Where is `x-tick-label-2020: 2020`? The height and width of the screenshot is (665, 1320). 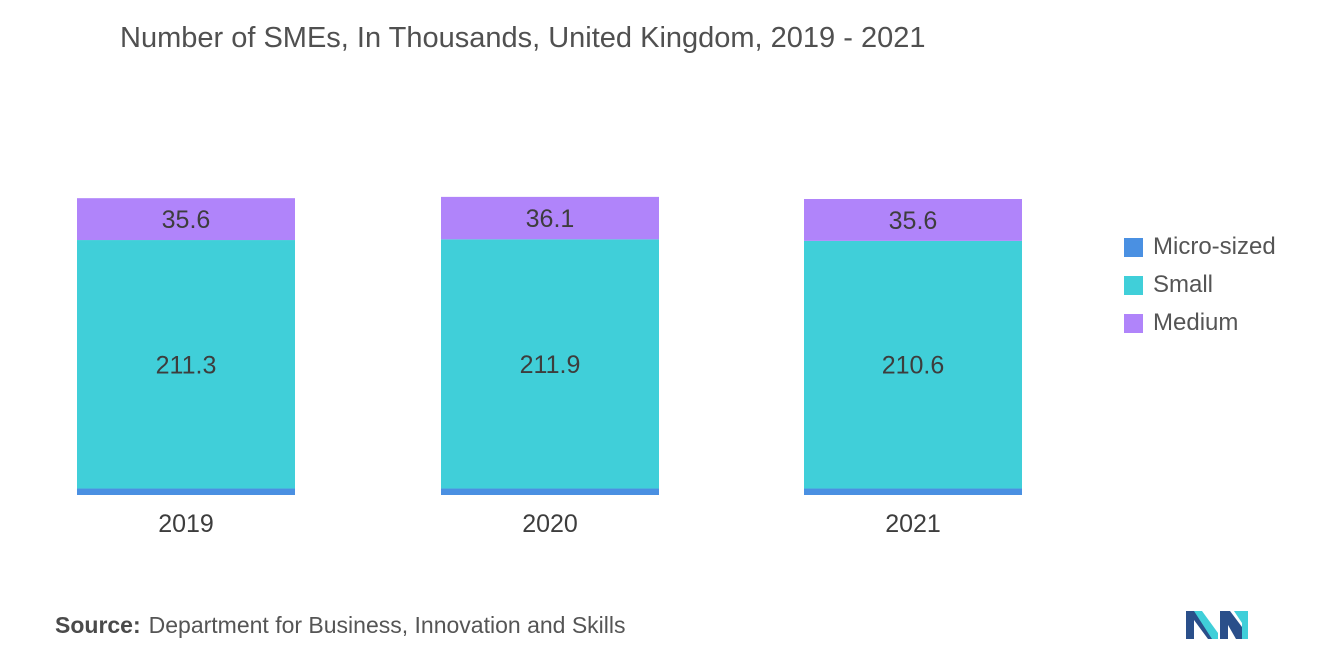
x-tick-label-2020: 2020 is located at coordinates (550, 524).